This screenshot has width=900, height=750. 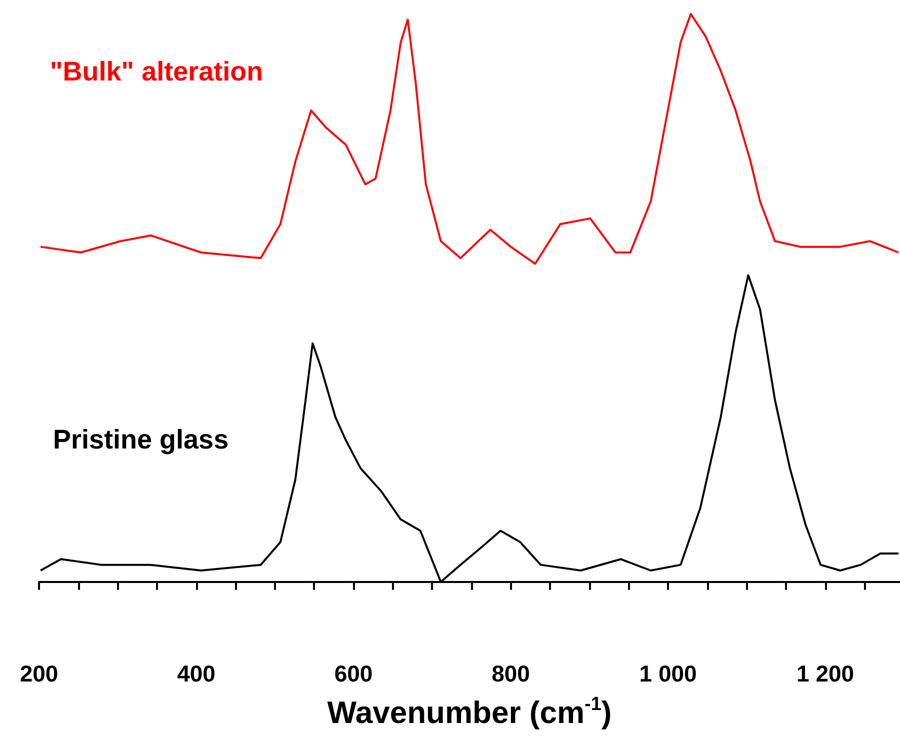 I want to click on text: Pristine glass, so click(x=141, y=439).